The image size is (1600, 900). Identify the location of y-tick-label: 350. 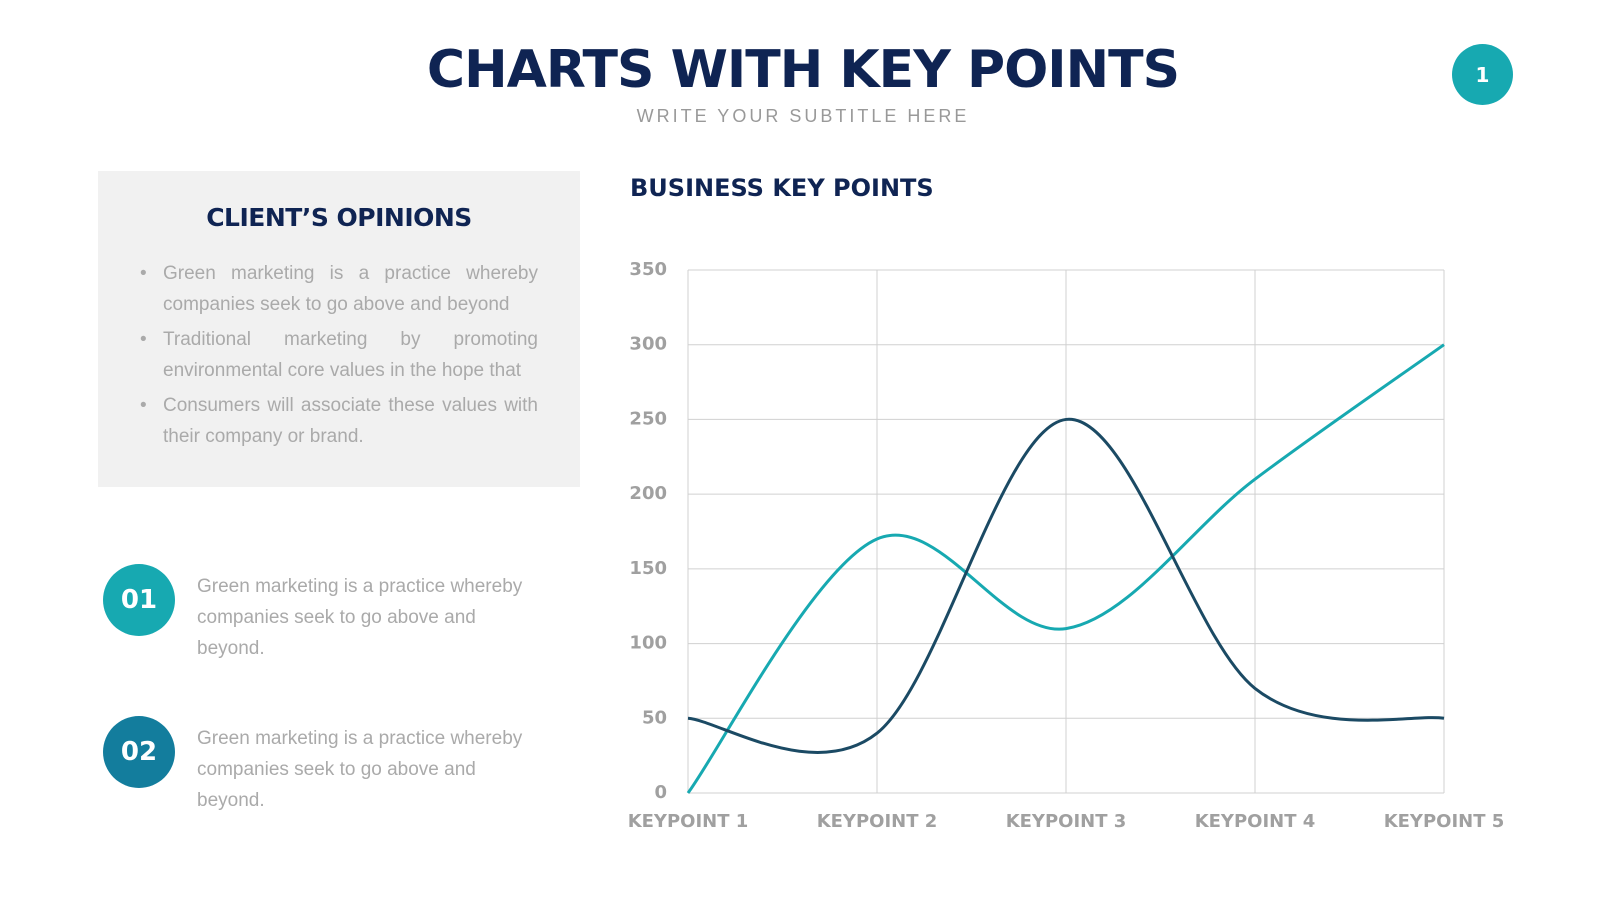
(648, 269).